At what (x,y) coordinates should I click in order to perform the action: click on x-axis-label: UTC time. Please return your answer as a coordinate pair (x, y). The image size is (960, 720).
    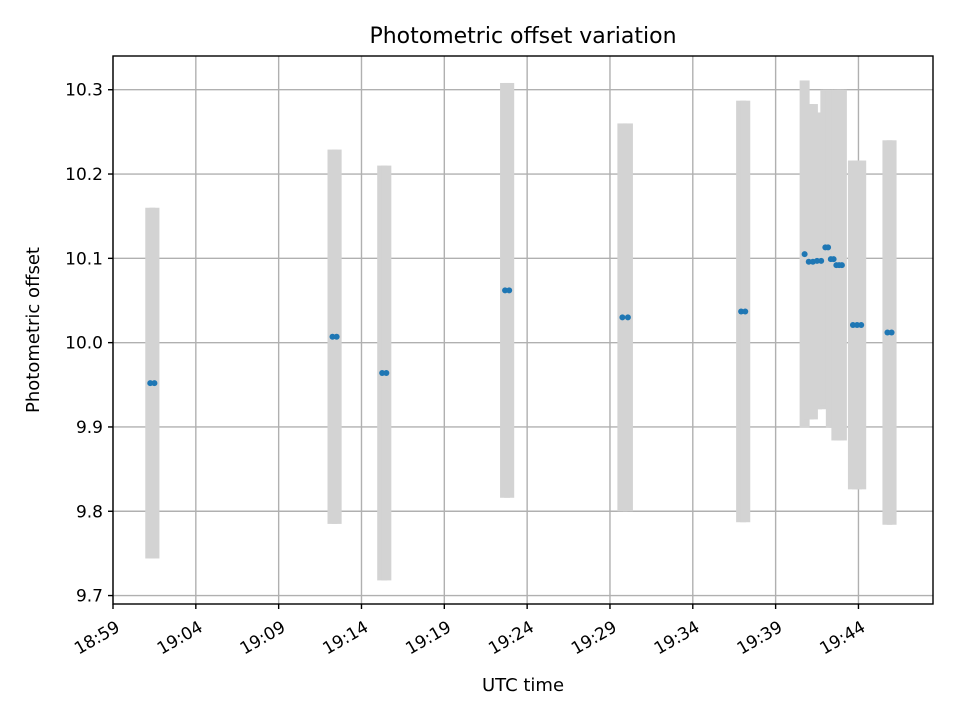
    Looking at the image, I should click on (523, 685).